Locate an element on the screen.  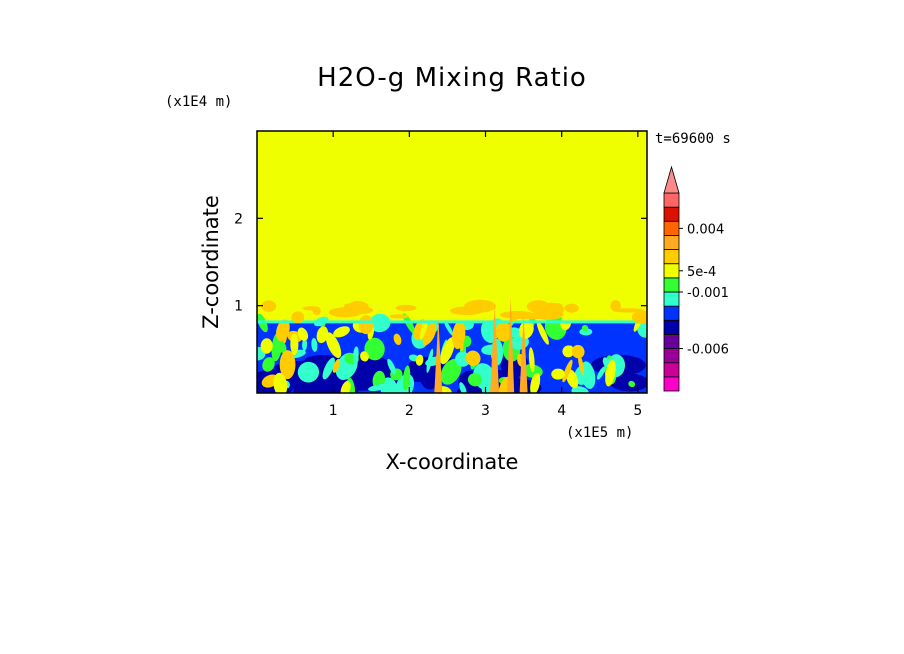
boundary-band is located at coordinates (452, 322).